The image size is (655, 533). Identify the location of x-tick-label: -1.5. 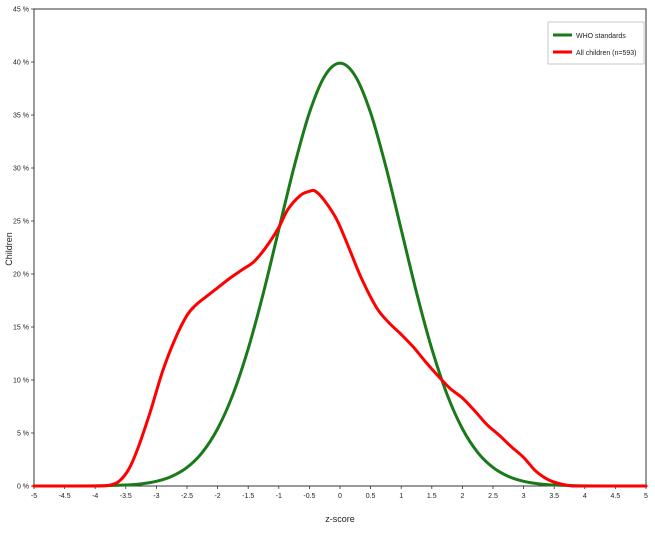
(248, 496).